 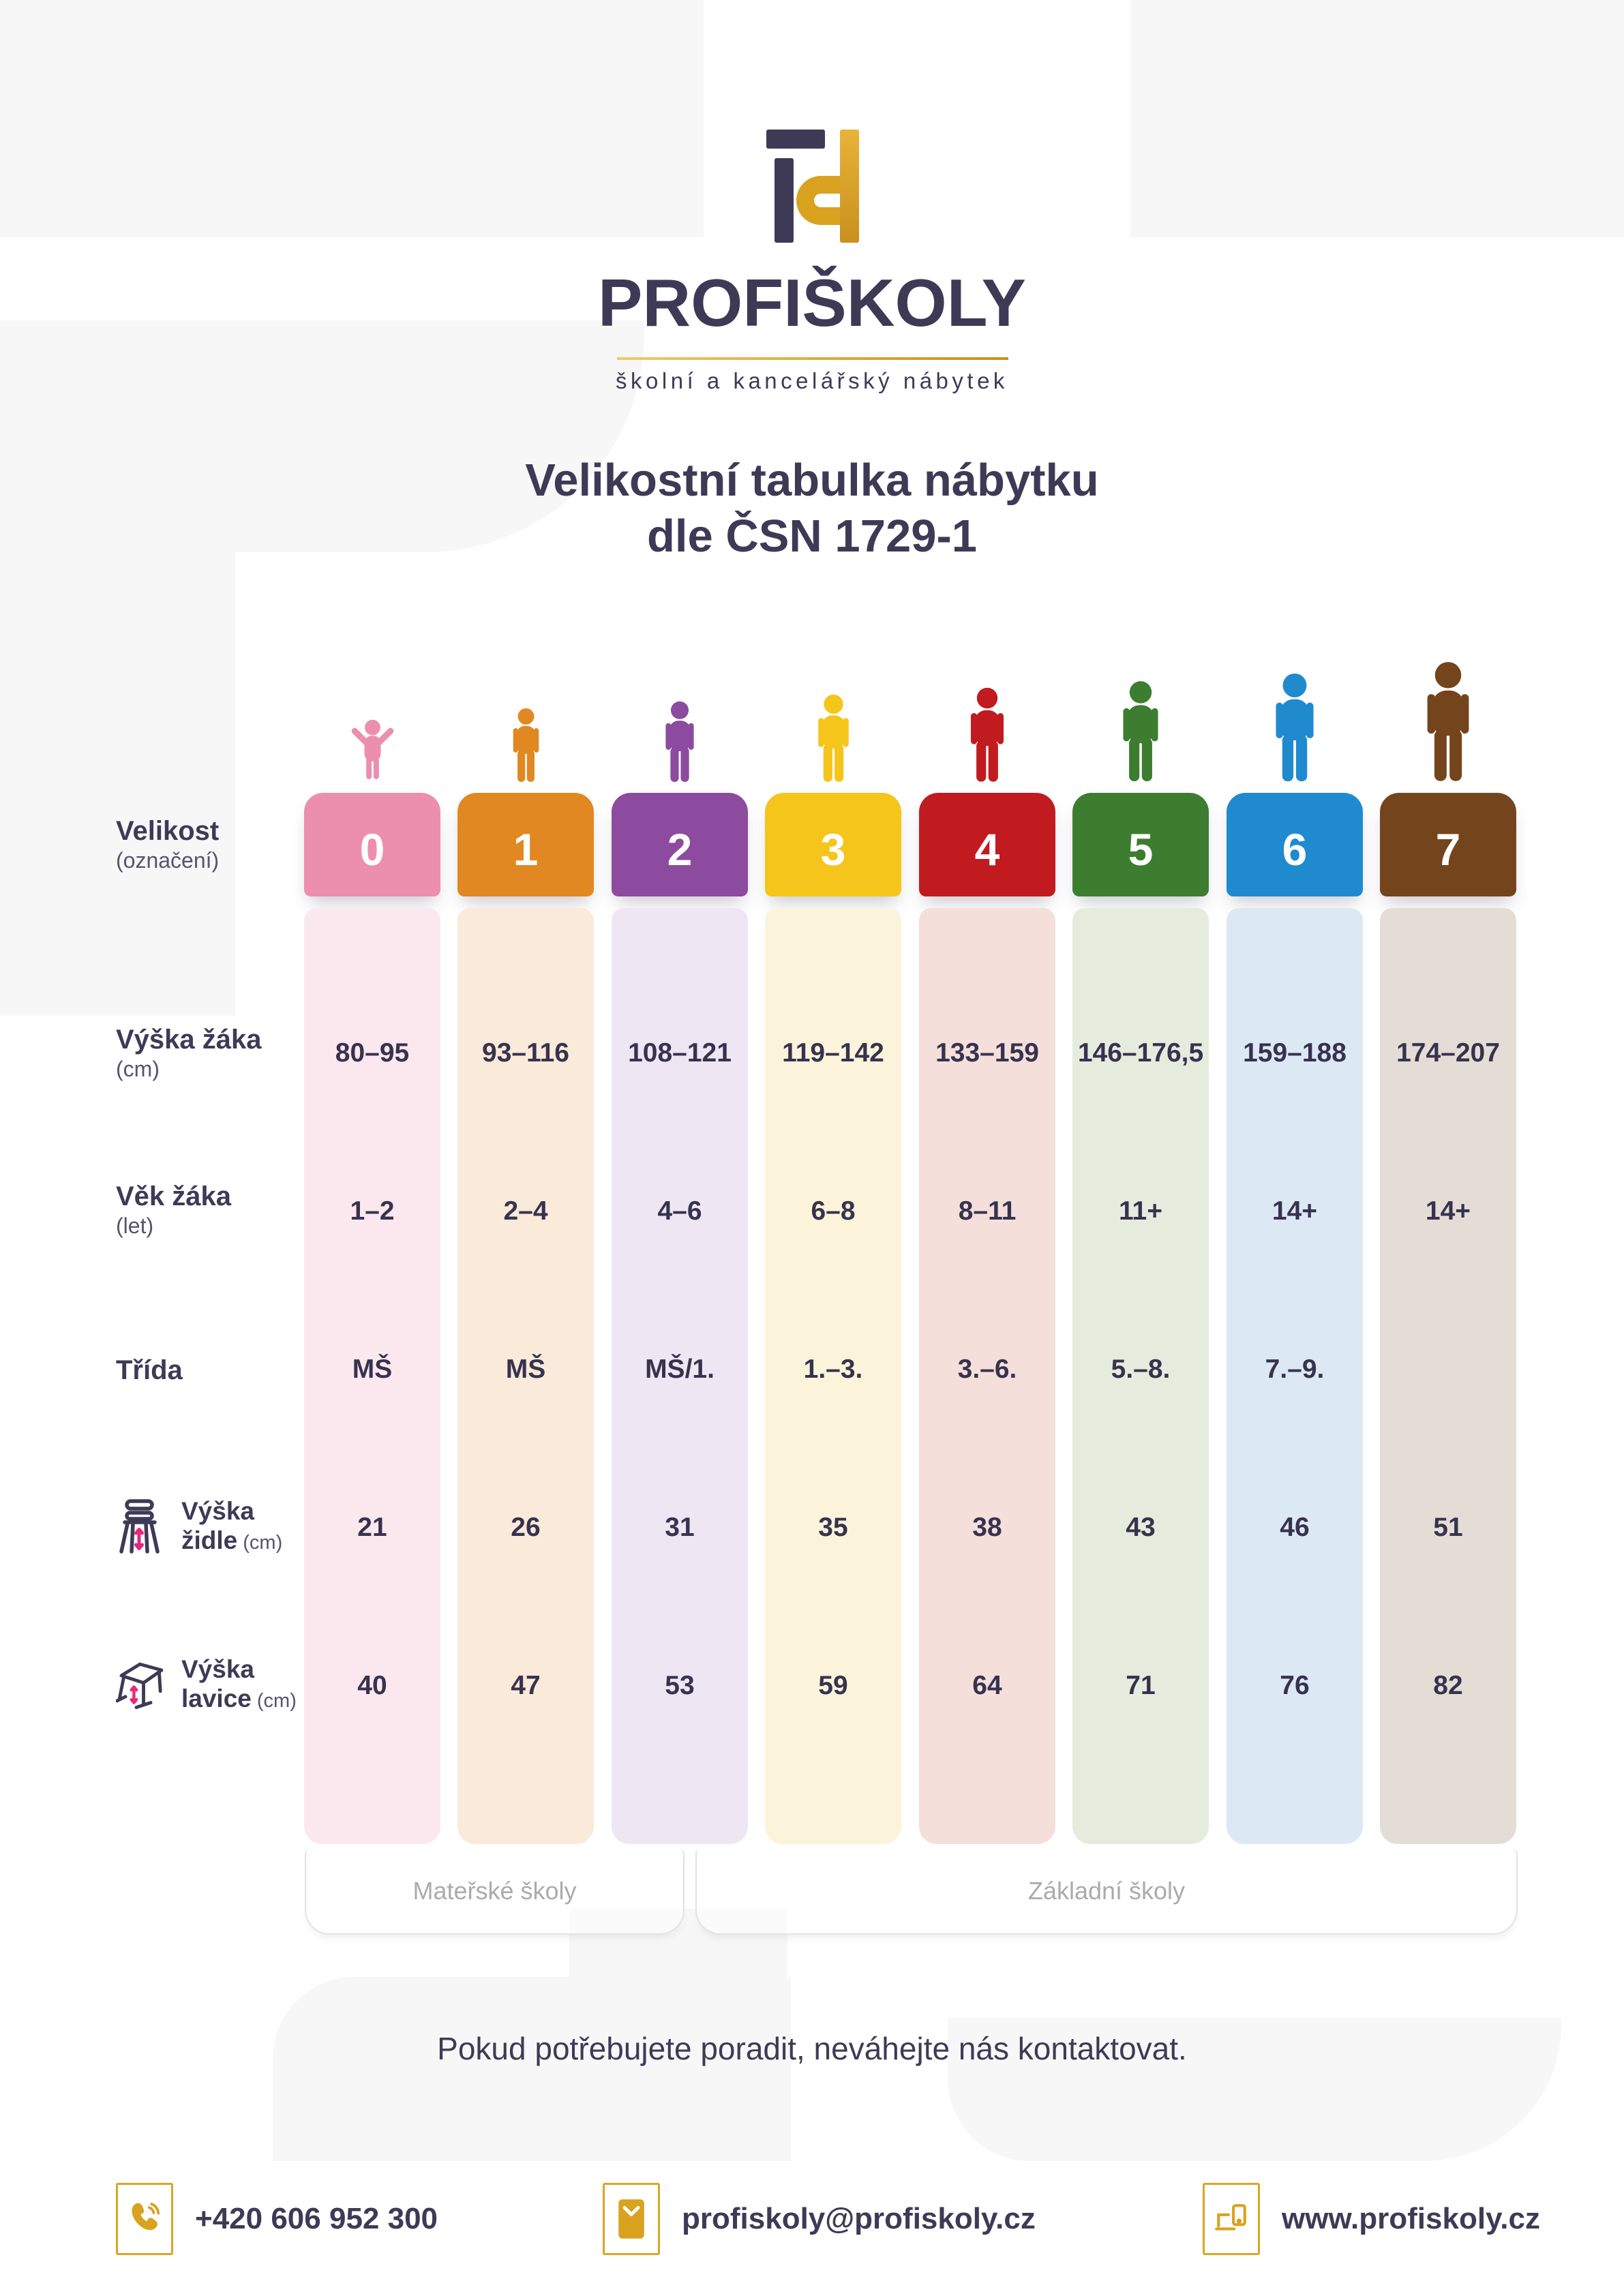 What do you see at coordinates (1141, 1685) in the screenshot?
I see `cell-vyska-lavice-size-5: 71` at bounding box center [1141, 1685].